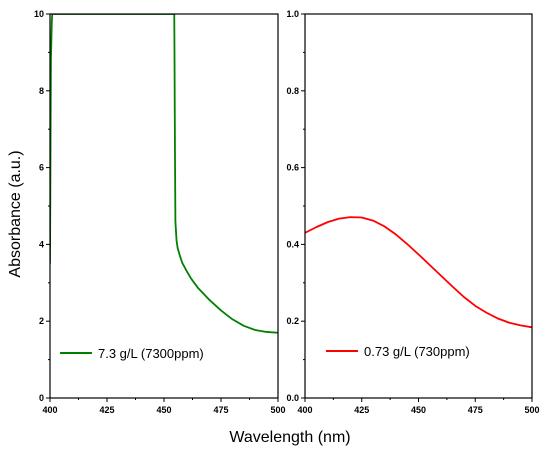  Describe the element at coordinates (41, 91) in the screenshot. I see `y-tick-label: 8` at that location.